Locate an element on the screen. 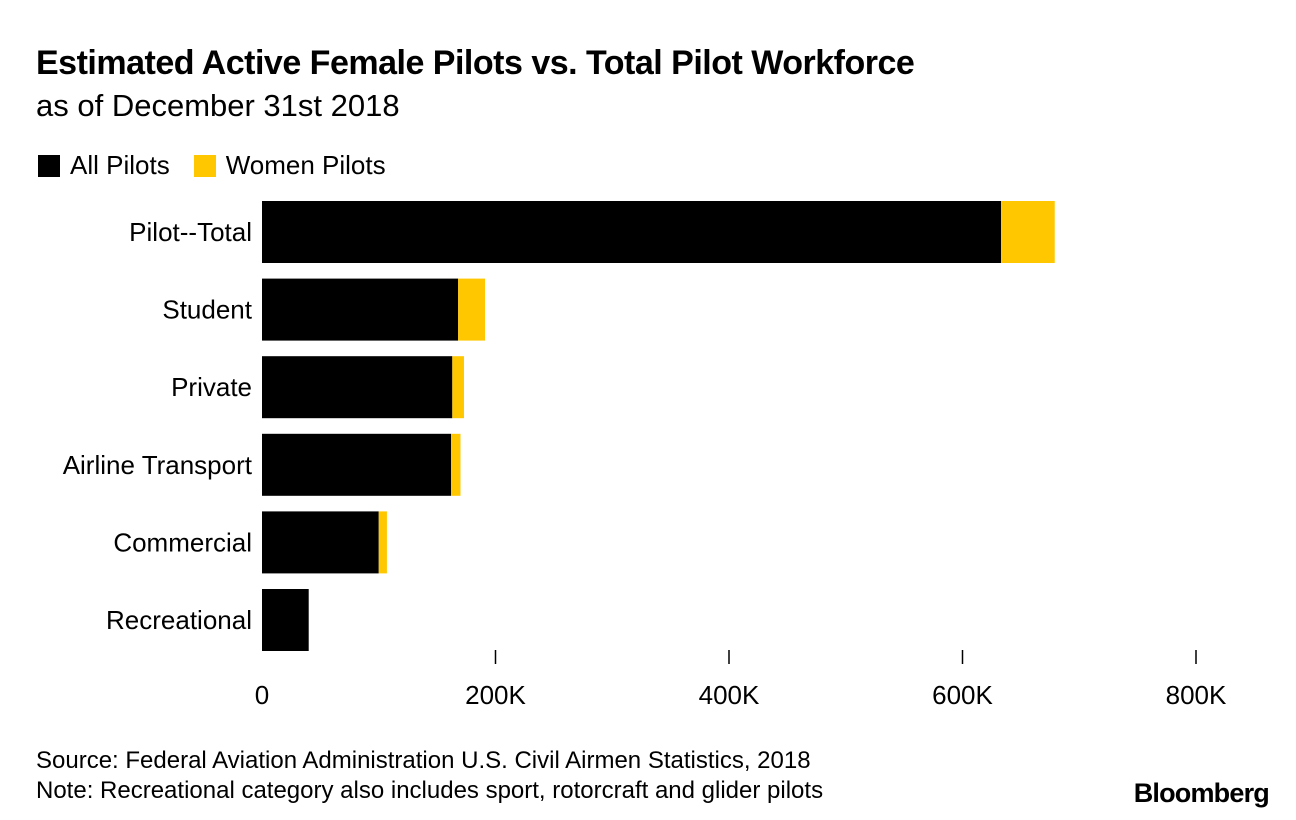 This screenshot has width=1296, height=820. bar-all-pilots-commercial is located at coordinates (320, 542).